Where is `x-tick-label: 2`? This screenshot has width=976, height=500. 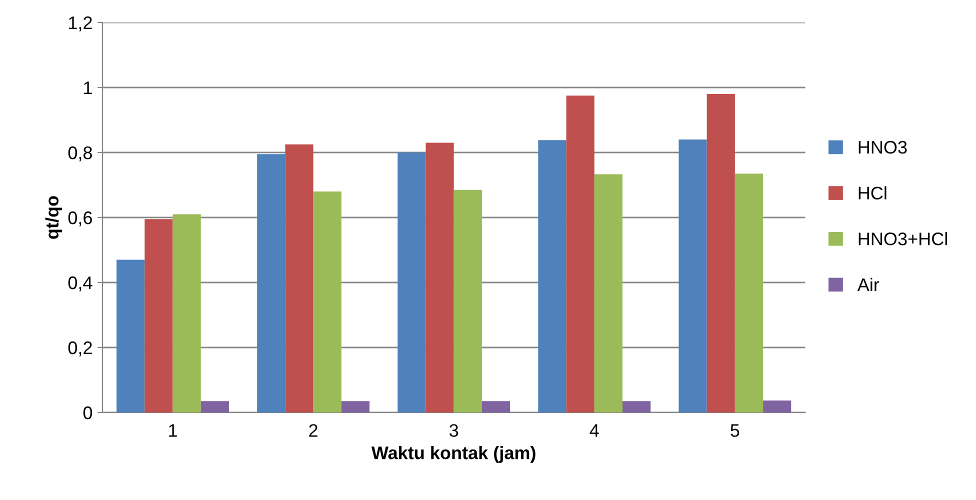 x-tick-label: 2 is located at coordinates (313, 430).